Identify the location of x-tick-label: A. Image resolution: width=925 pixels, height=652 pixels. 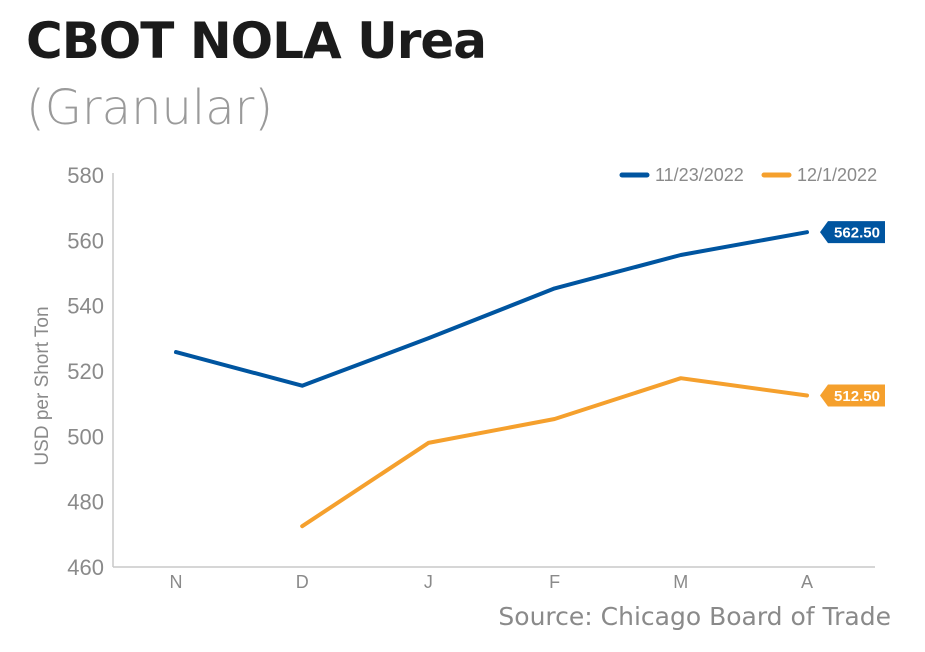
(807, 582).